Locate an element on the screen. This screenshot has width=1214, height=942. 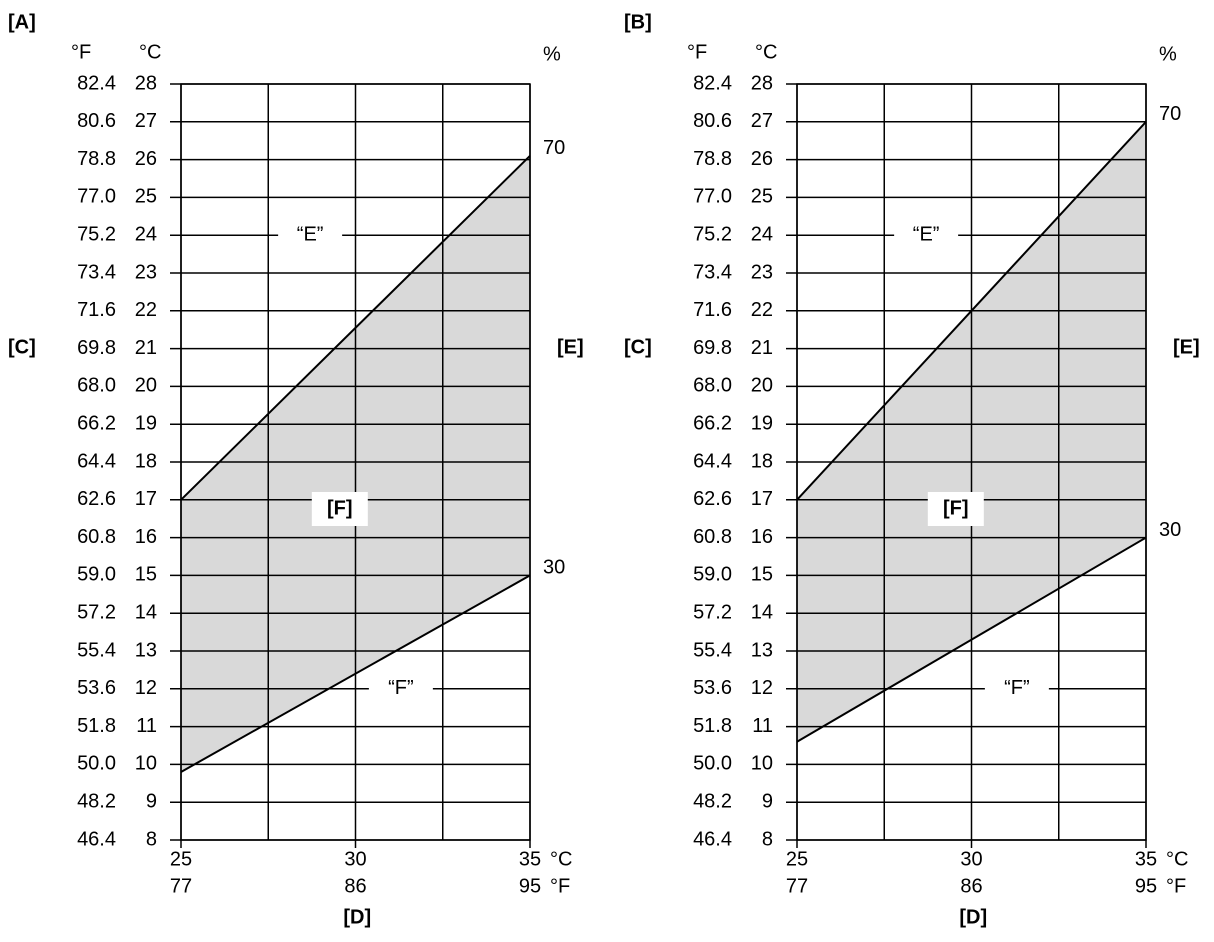
y2-tick-label: 60.8 is located at coordinates (96, 537).